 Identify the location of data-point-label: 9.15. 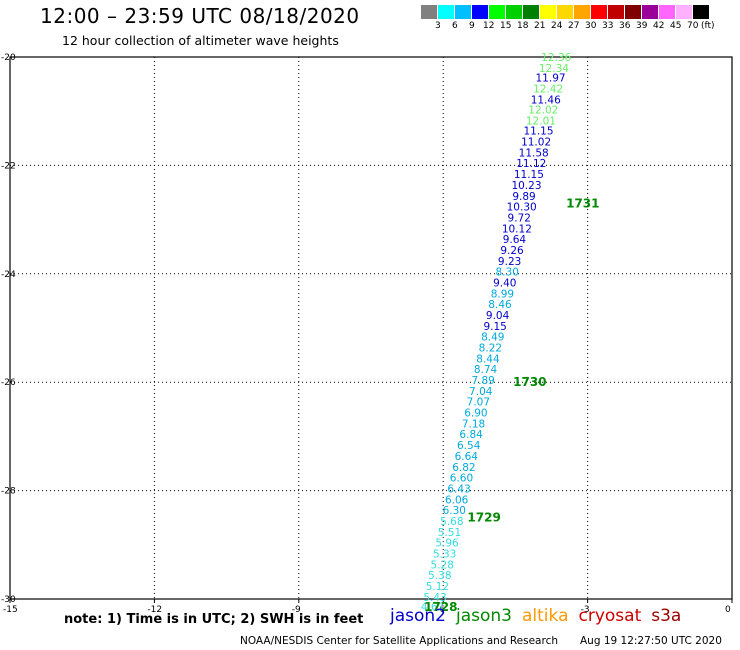
(494, 327).